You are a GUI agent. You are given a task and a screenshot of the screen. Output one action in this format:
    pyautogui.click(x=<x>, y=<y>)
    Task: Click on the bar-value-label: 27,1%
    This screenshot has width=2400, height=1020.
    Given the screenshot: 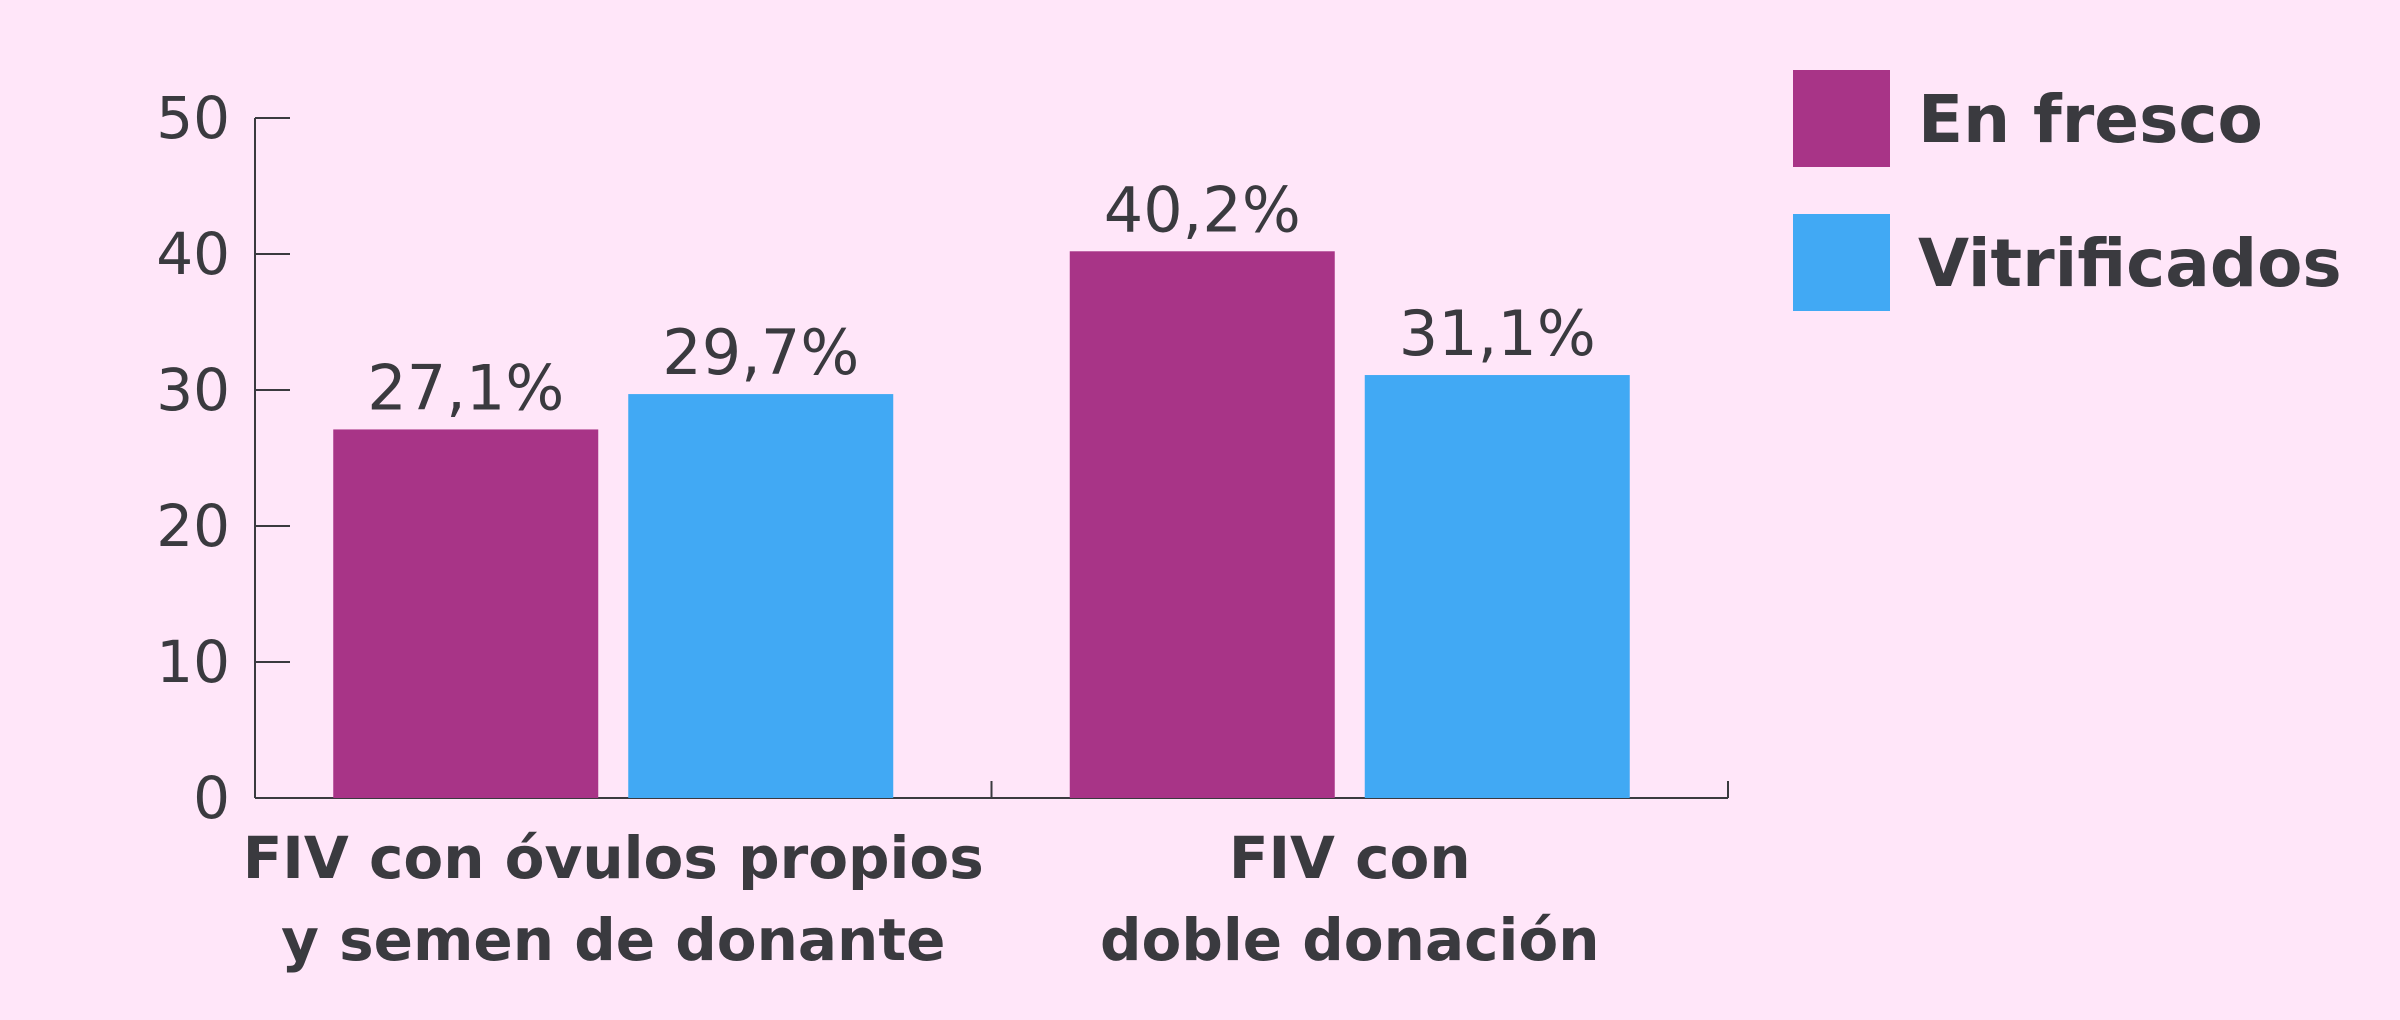 What is the action you would take?
    pyautogui.click(x=465, y=387)
    